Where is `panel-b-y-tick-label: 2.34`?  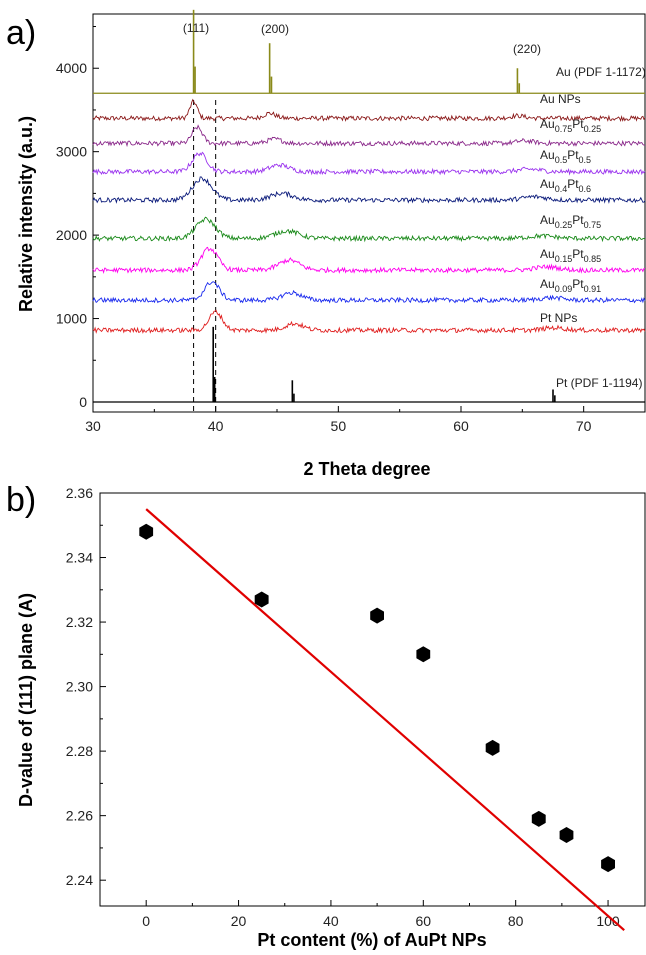
panel-b-y-tick-label: 2.34 is located at coordinates (79, 558).